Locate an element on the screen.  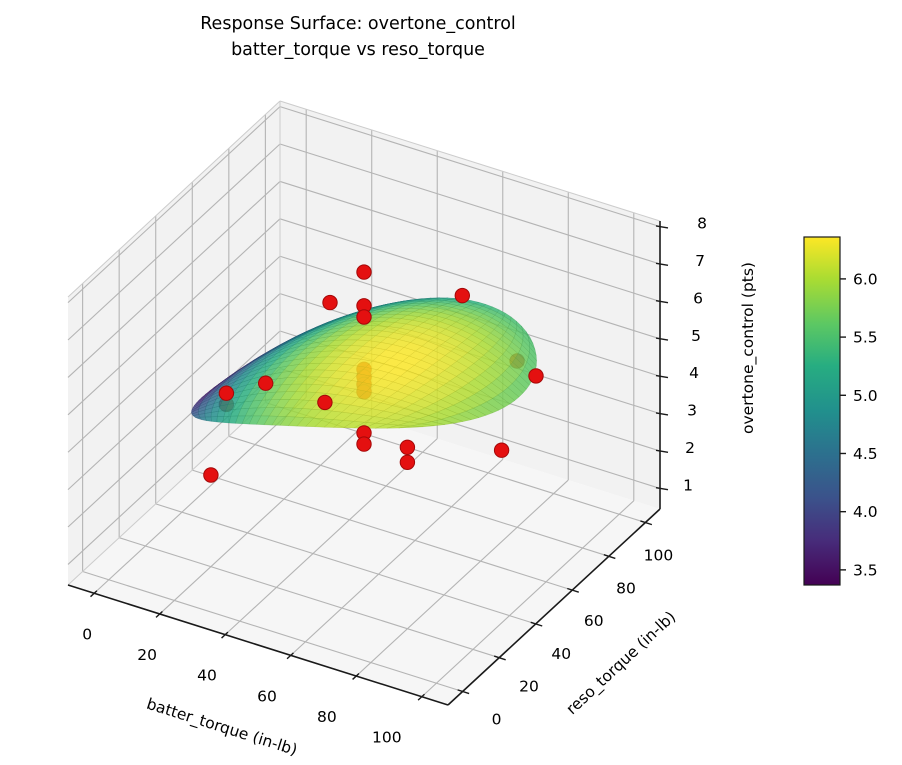
colorbar-tick-label: 5.0 is located at coordinates (865, 396).